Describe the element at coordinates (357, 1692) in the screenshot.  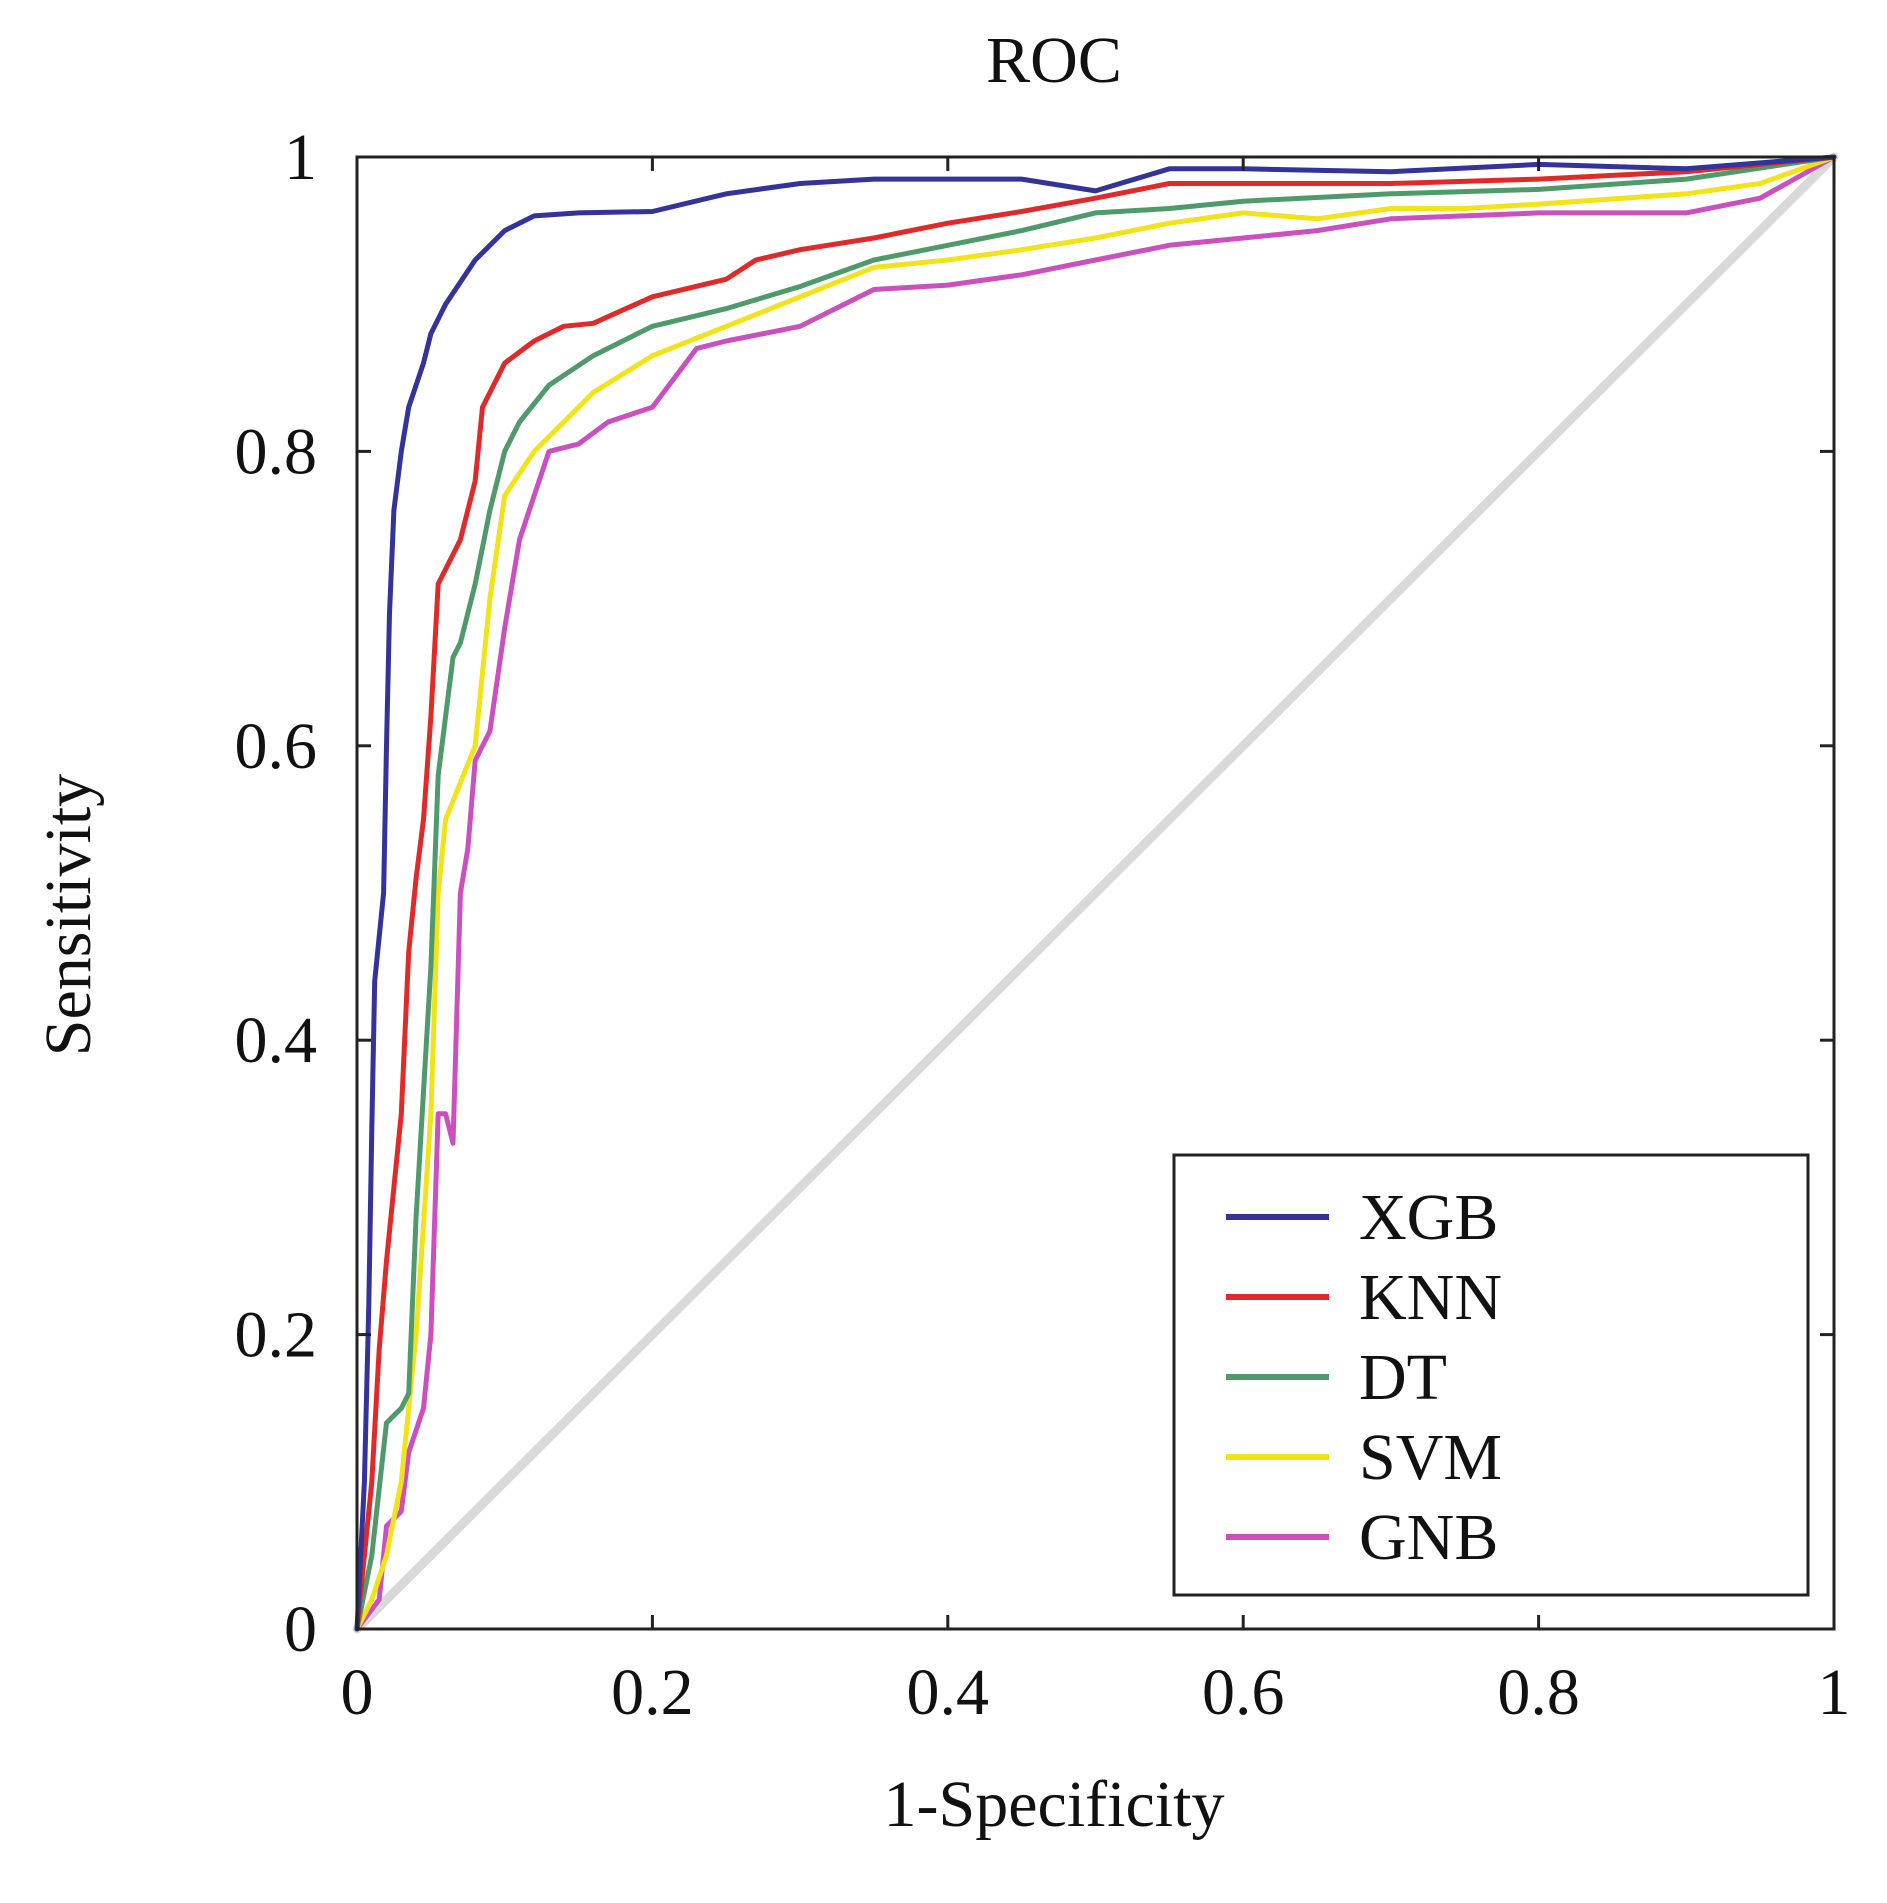
I see `x-tick-label: 0` at that location.